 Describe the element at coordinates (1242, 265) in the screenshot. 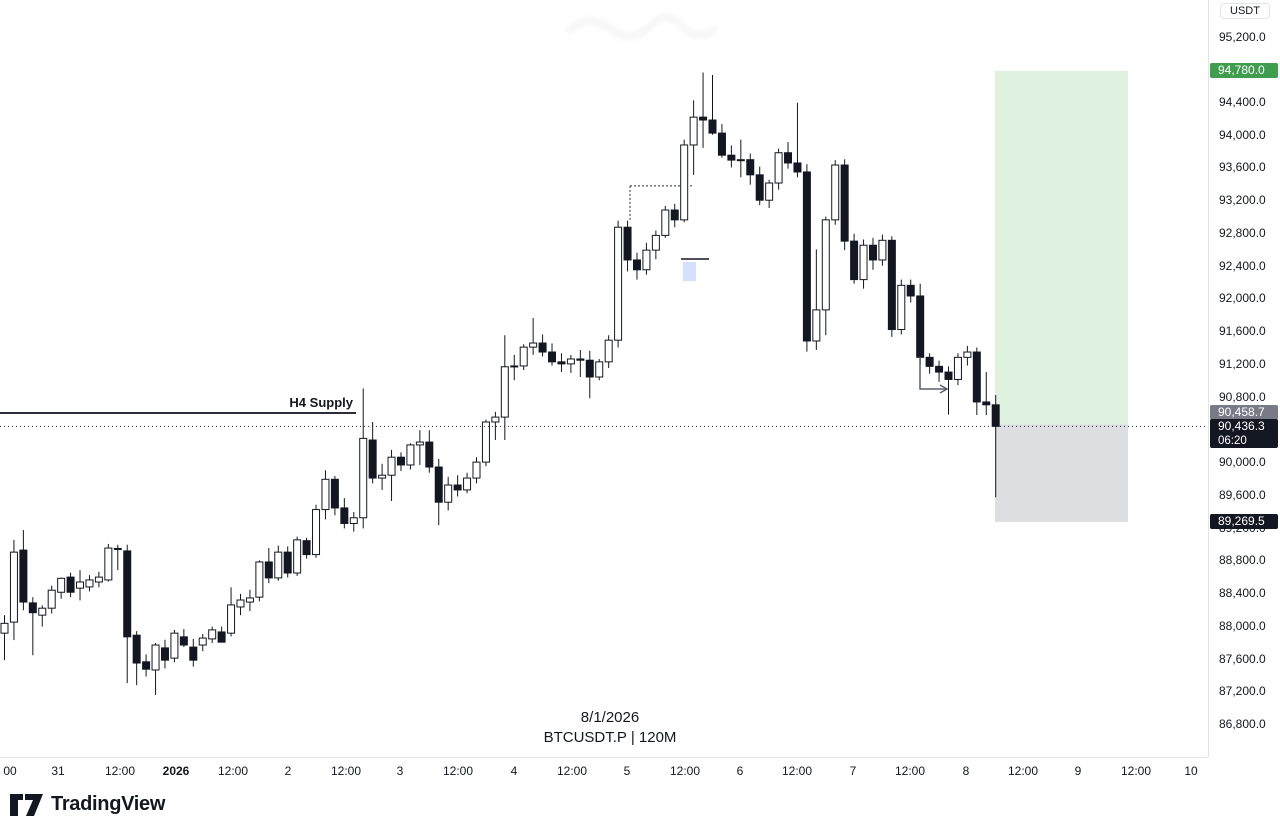

I see `price-tick: 92,400.0` at that location.